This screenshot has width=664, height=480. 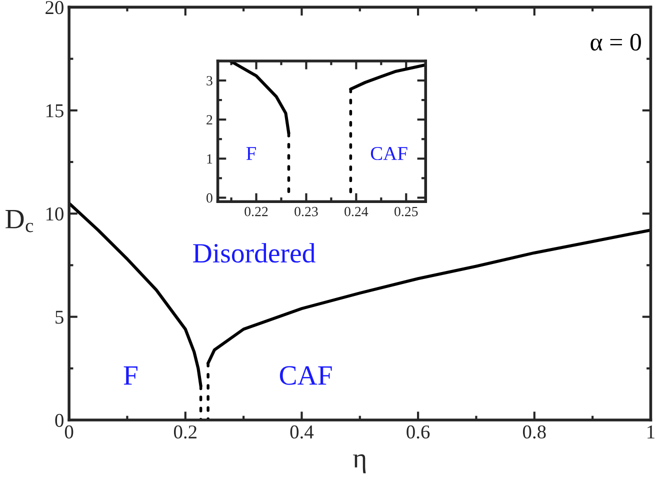 What do you see at coordinates (60, 317) in the screenshot?
I see `y-tick-label: 5` at bounding box center [60, 317].